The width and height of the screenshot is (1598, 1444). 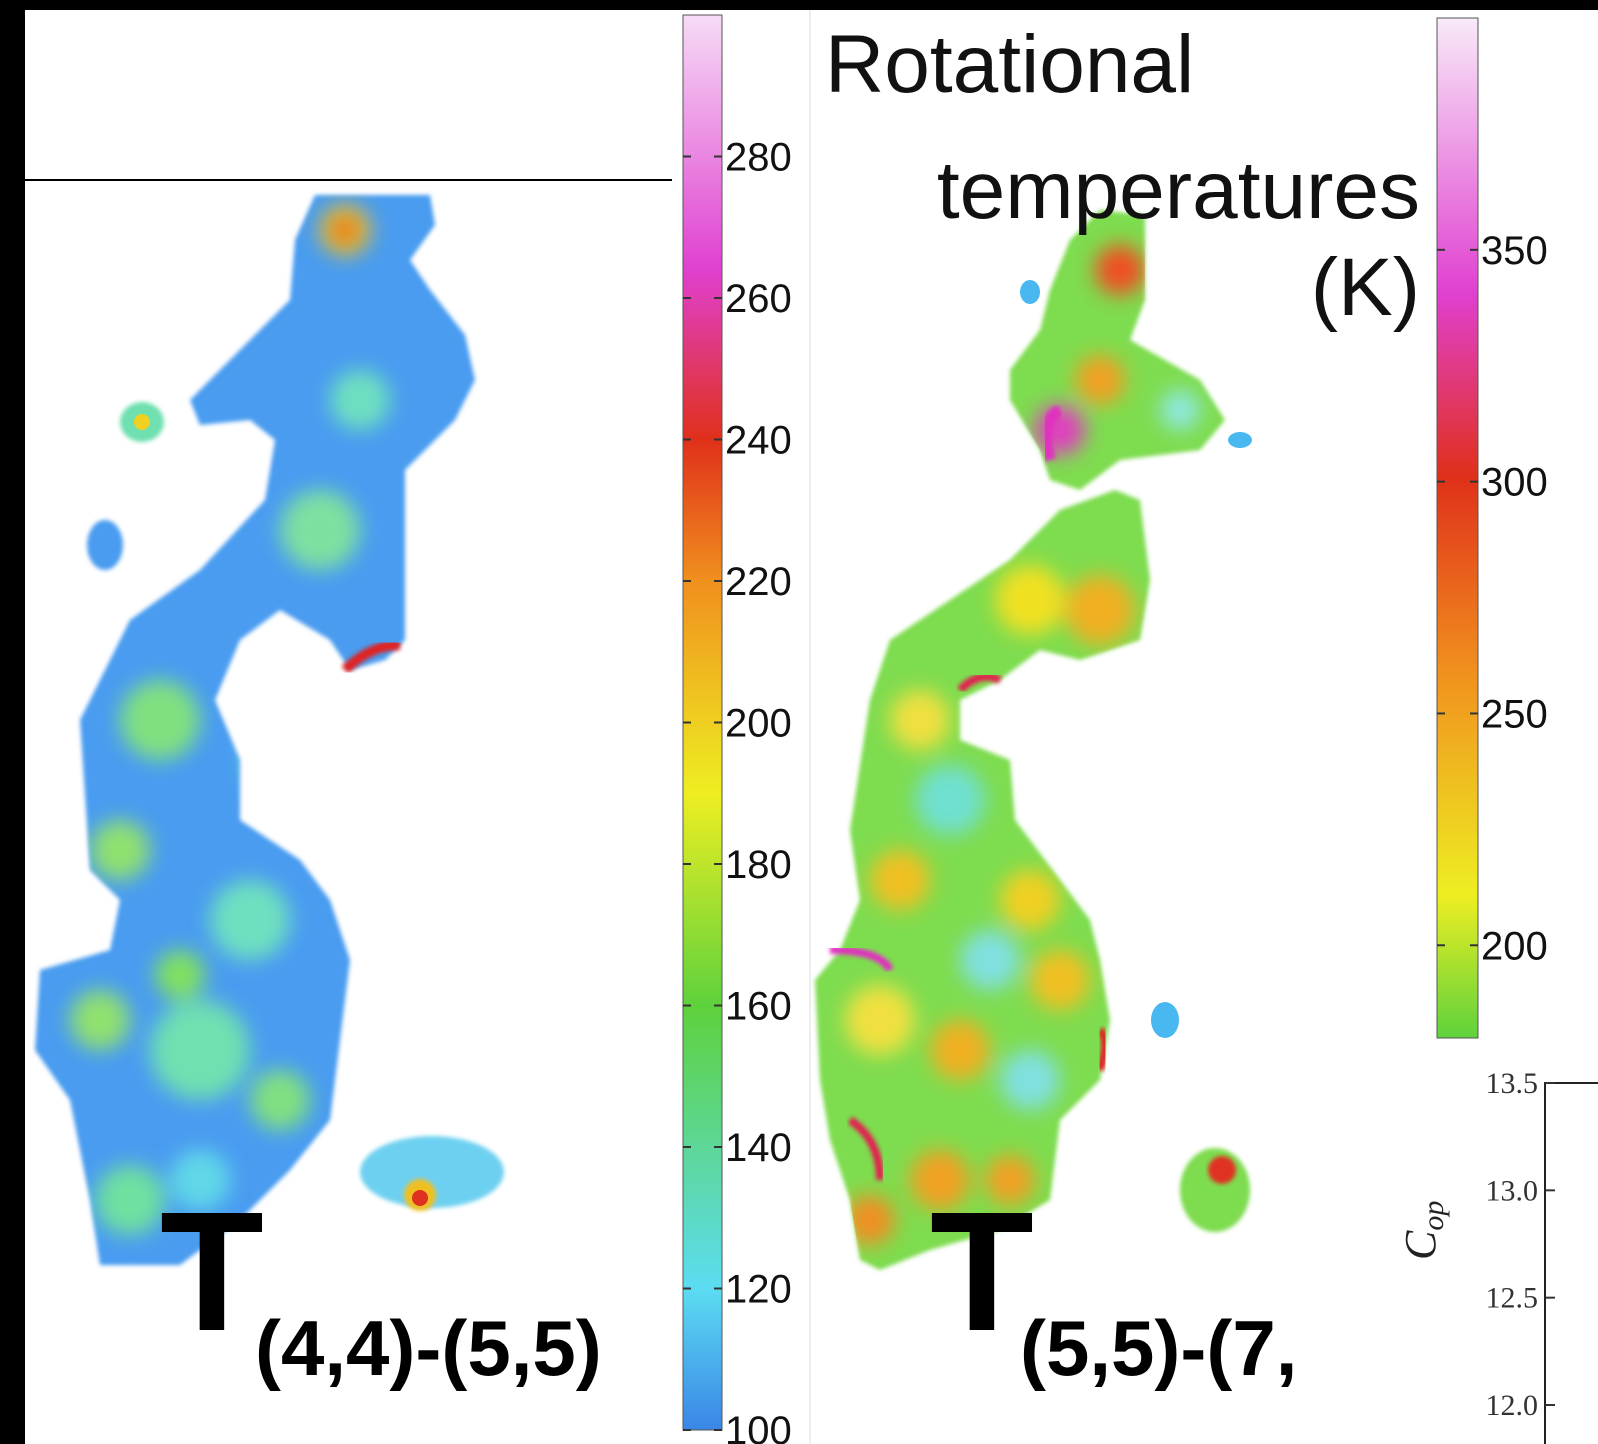 What do you see at coordinates (1514, 714) in the screenshot?
I see `colorbar-tick-label: 250` at bounding box center [1514, 714].